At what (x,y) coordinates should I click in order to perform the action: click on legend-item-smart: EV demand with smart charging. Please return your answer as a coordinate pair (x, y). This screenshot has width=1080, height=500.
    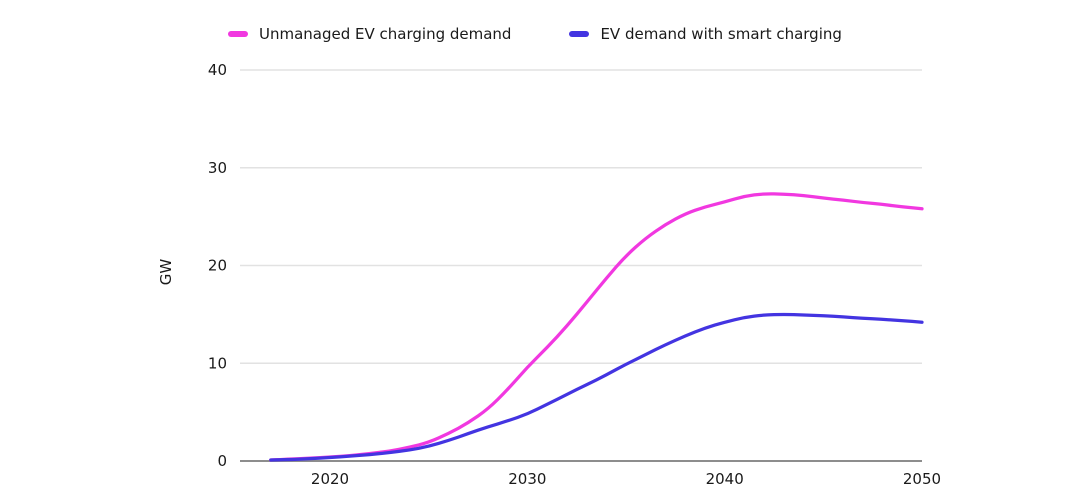
    Looking at the image, I should click on (705, 34).